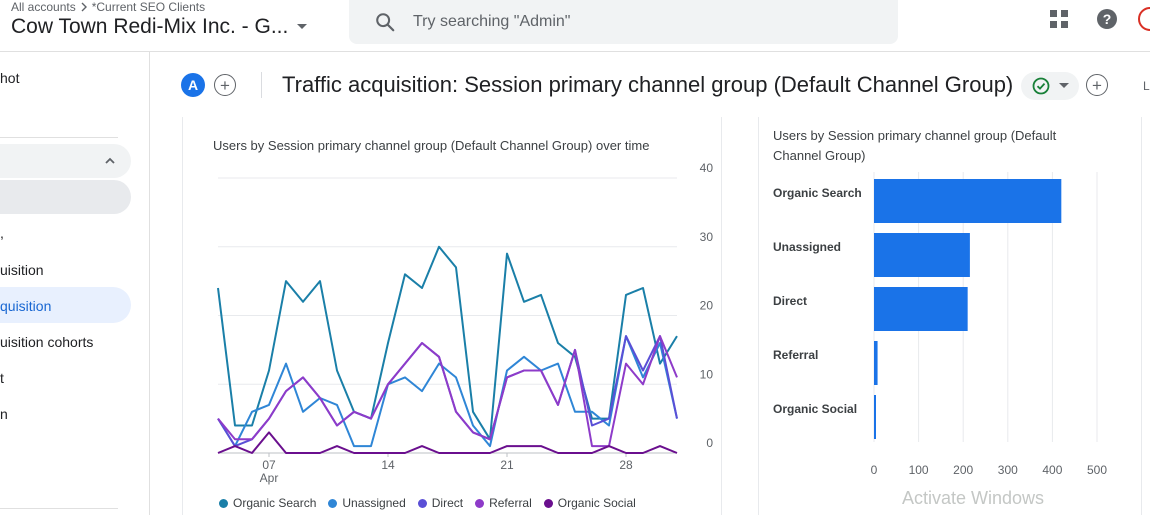  I want to click on x-tick-label: 28, so click(626, 465).